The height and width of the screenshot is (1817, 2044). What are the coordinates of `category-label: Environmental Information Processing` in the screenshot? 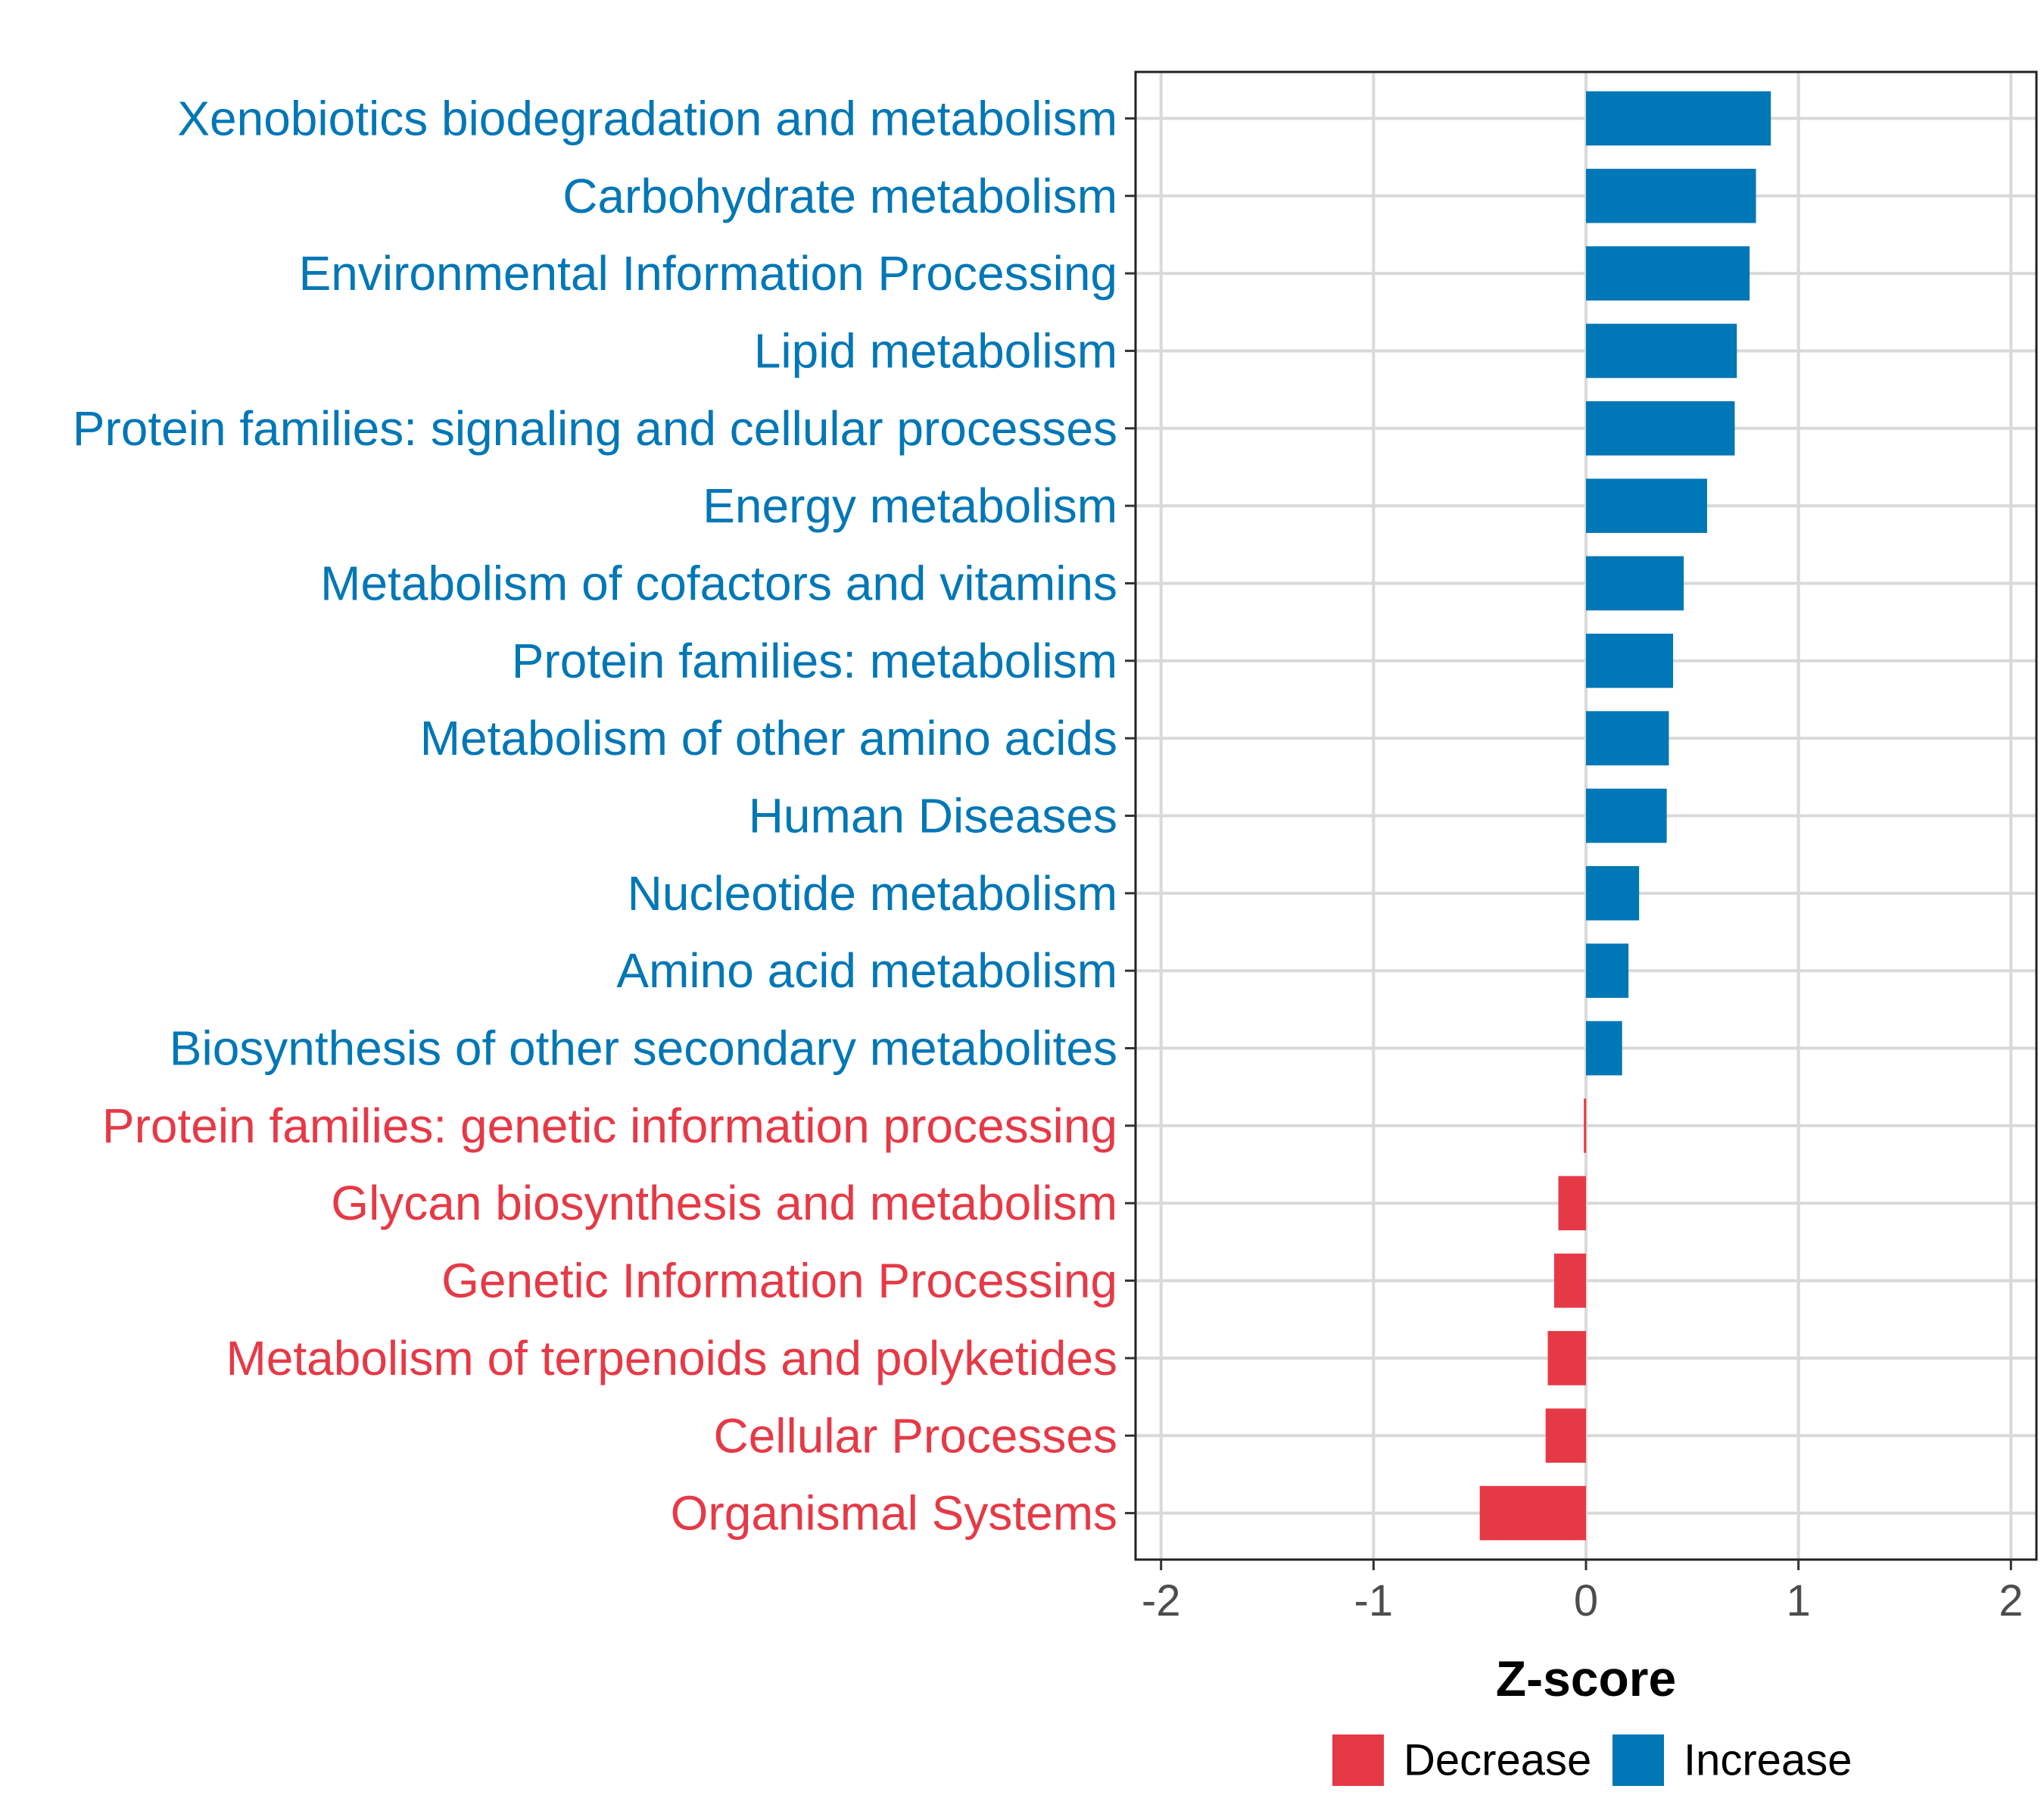 It's located at (708, 273).